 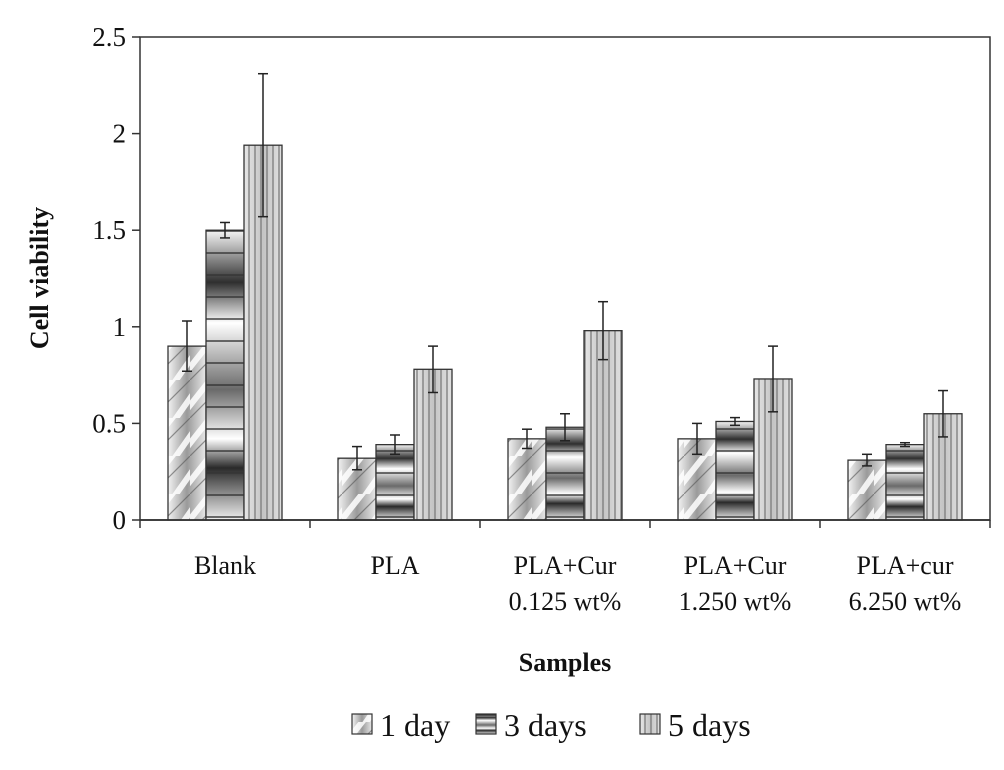 I want to click on x-tick-label: PLA+cur, so click(x=905, y=565).